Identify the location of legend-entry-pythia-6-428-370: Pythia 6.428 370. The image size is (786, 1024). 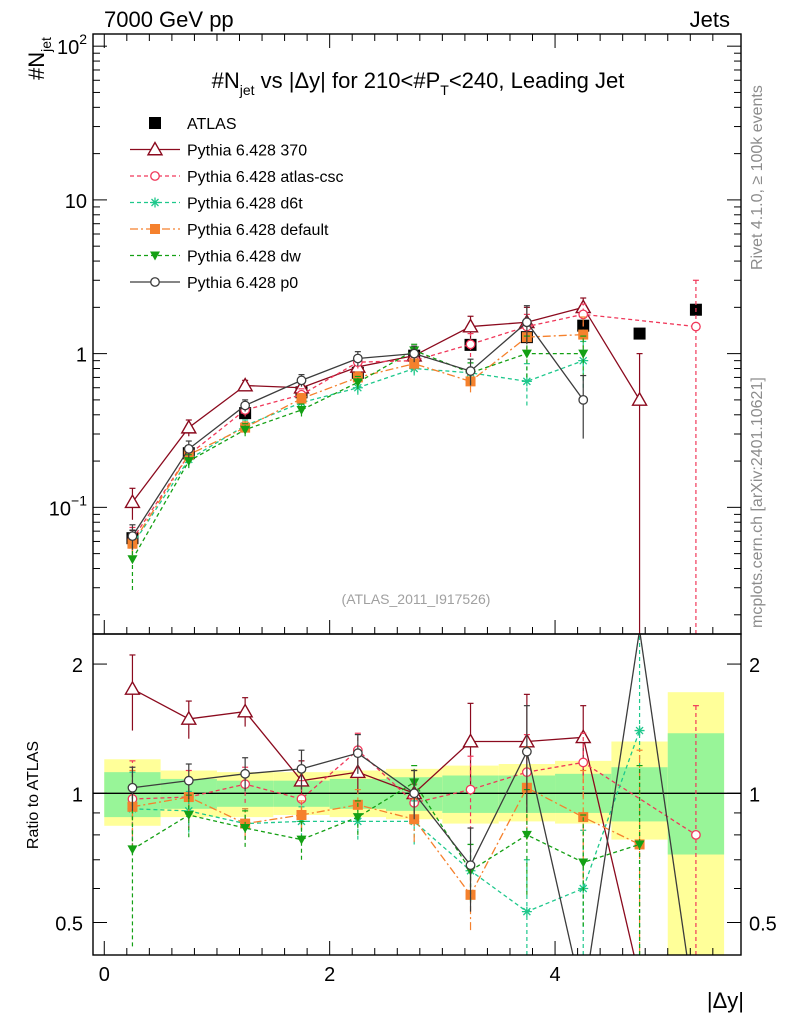
(218, 150).